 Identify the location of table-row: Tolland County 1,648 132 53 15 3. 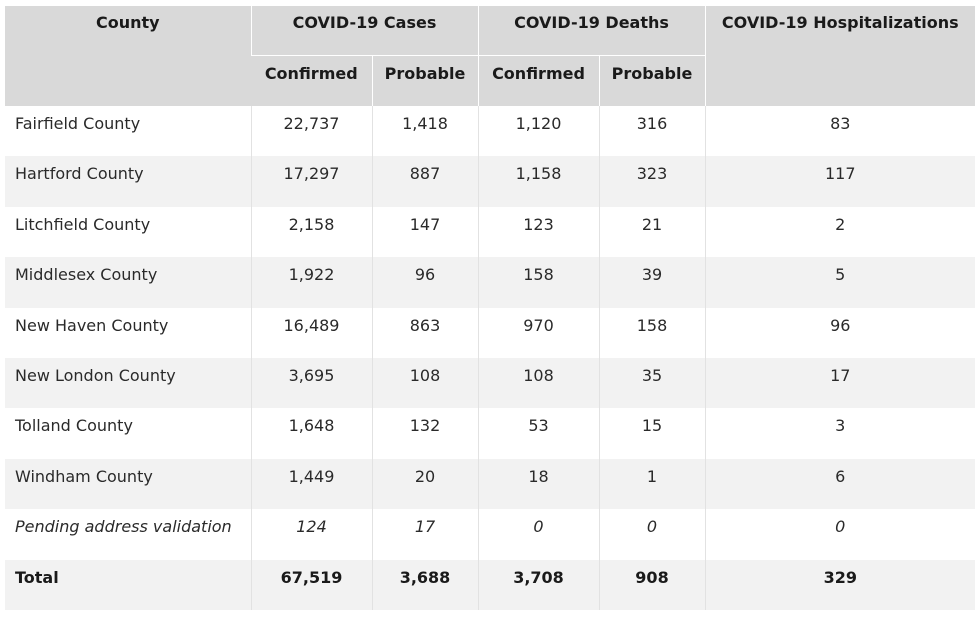
(490, 433).